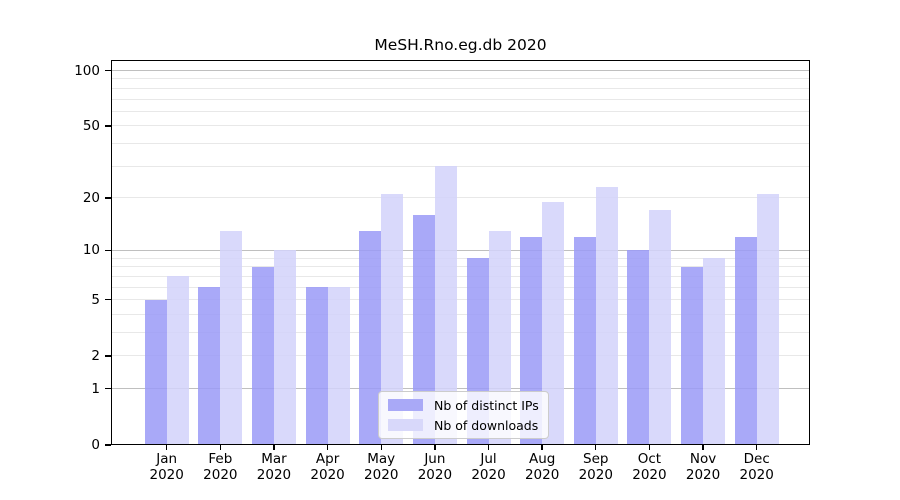 Image resolution: width=900 pixels, height=500 pixels. Describe the element at coordinates (714, 351) in the screenshot. I see `bar-downloads-nov` at that location.